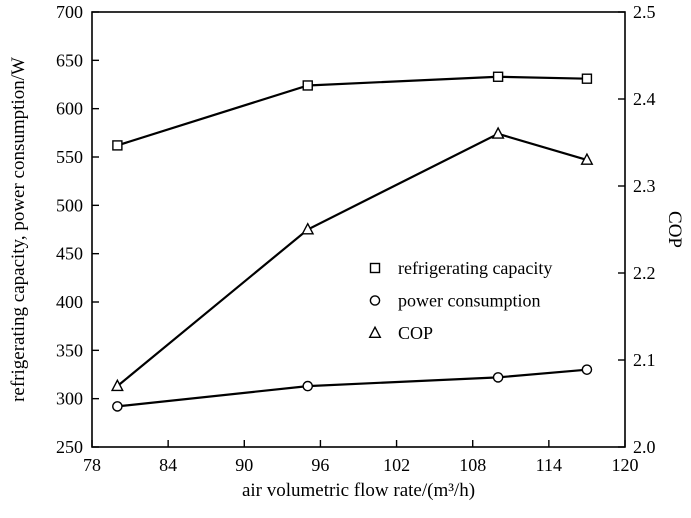  What do you see at coordinates (674, 229) in the screenshot?
I see `right-y-axis-title: COP` at bounding box center [674, 229].